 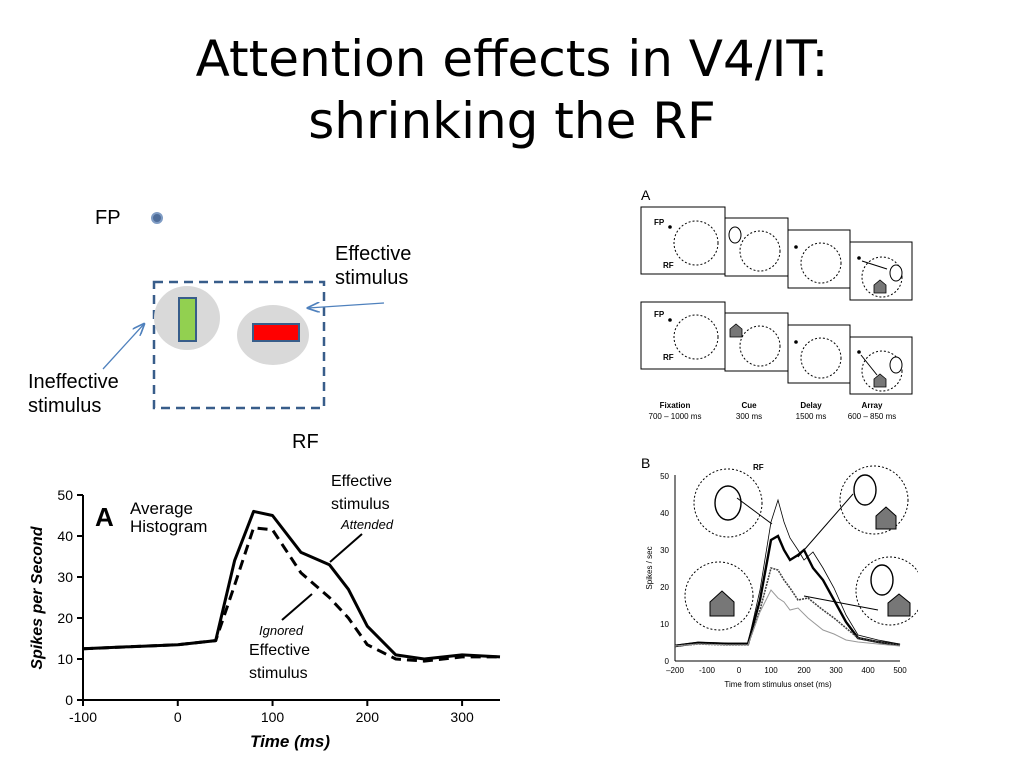 I want to click on fb-xtick-0: 0, so click(x=739, y=670).